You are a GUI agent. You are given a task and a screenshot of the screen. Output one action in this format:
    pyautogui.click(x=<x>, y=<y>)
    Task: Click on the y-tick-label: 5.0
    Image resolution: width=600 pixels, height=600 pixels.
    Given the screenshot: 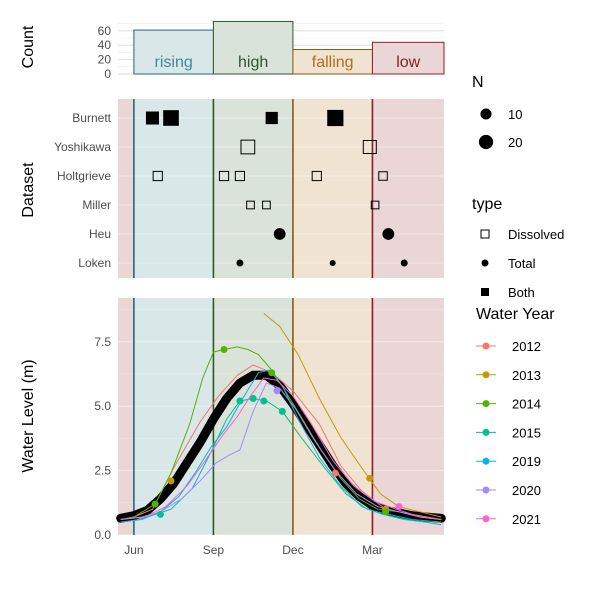 What is the action you would take?
    pyautogui.click(x=102, y=406)
    